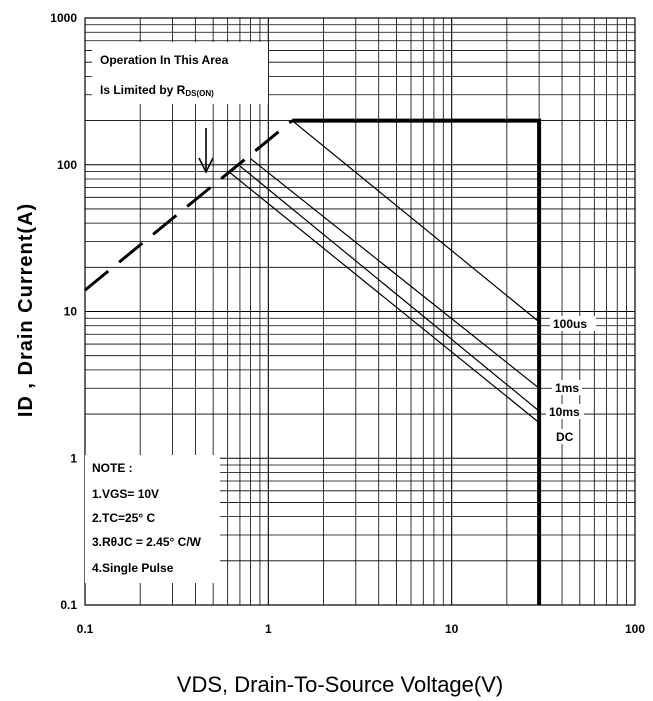 The height and width of the screenshot is (701, 653). I want to click on y-tick-label: 0.1, so click(68, 605).